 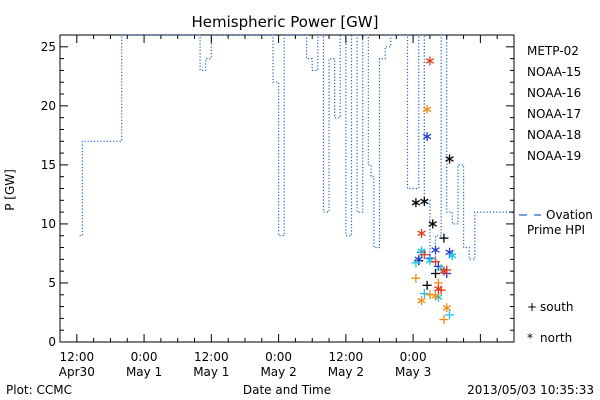 What do you see at coordinates (413, 357) in the screenshot?
I see `x-tick-label-5: 0:00` at bounding box center [413, 357].